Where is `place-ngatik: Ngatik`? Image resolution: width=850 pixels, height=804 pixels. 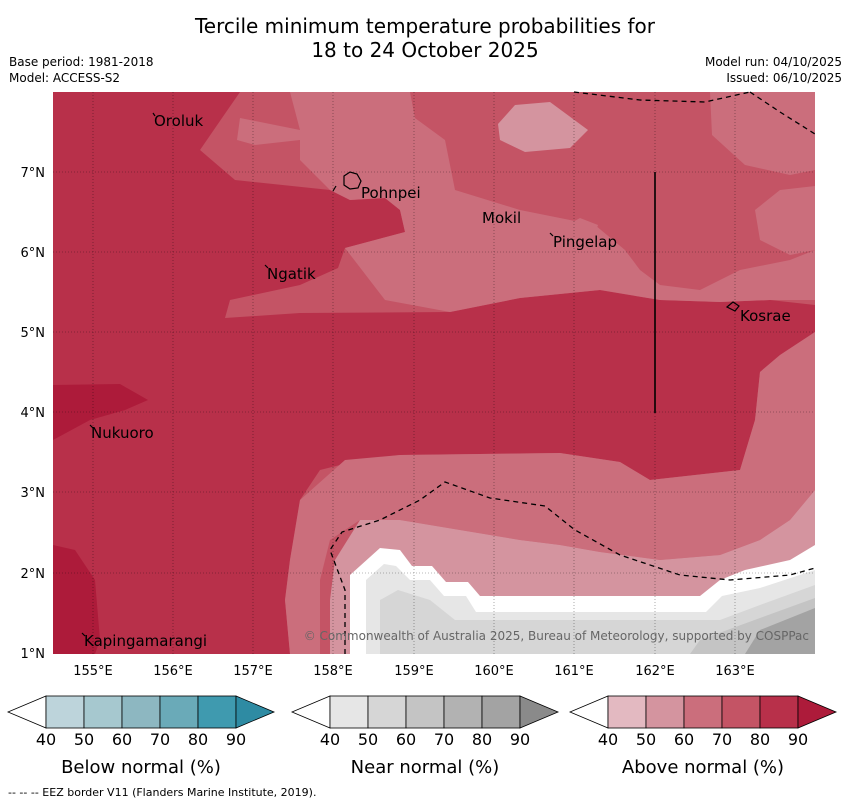
place-ngatik: Ngatik is located at coordinates (291, 274).